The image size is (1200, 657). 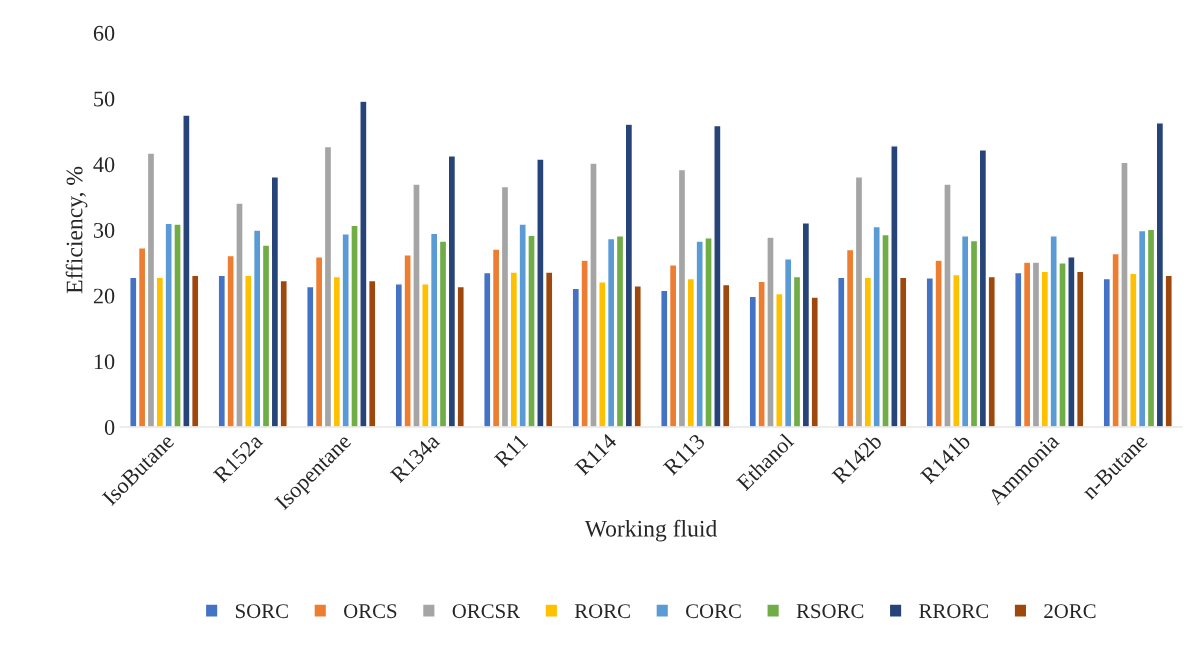 I want to click on legend-label: ORCS, so click(x=370, y=611).